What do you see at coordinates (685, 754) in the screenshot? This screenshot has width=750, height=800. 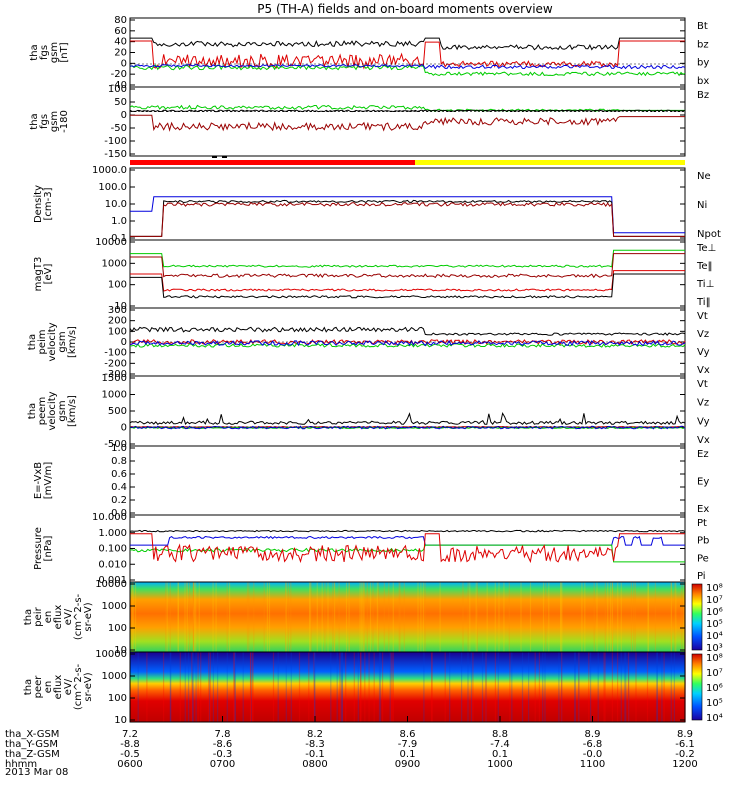 I see `x-tick-z_gsm: -0.2` at bounding box center [685, 754].